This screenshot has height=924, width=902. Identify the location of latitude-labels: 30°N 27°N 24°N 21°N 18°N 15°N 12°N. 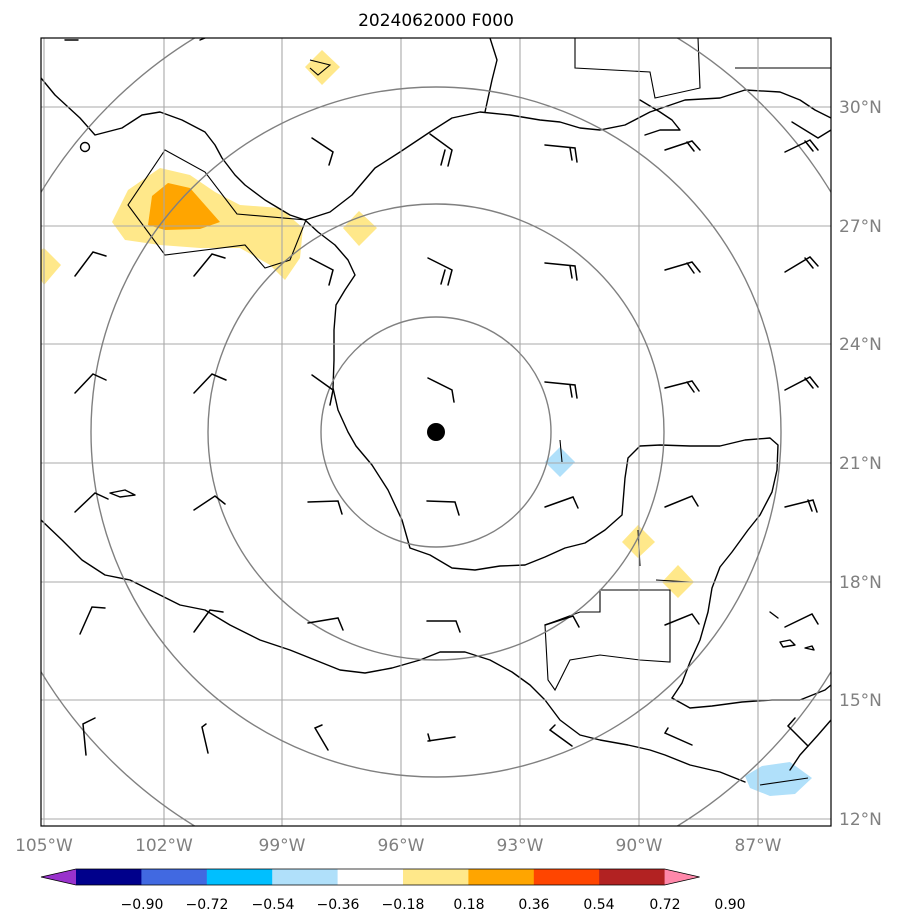
(860, 464).